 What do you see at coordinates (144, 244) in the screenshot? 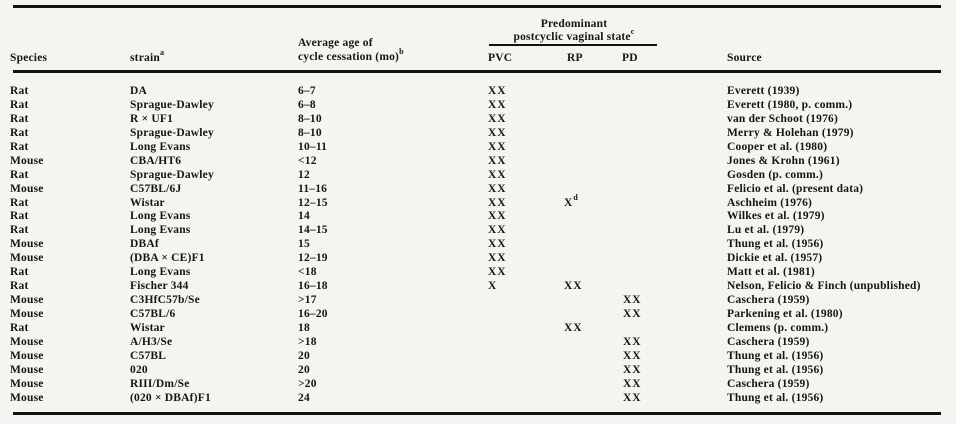
I see `cell-strain: DBAf` at bounding box center [144, 244].